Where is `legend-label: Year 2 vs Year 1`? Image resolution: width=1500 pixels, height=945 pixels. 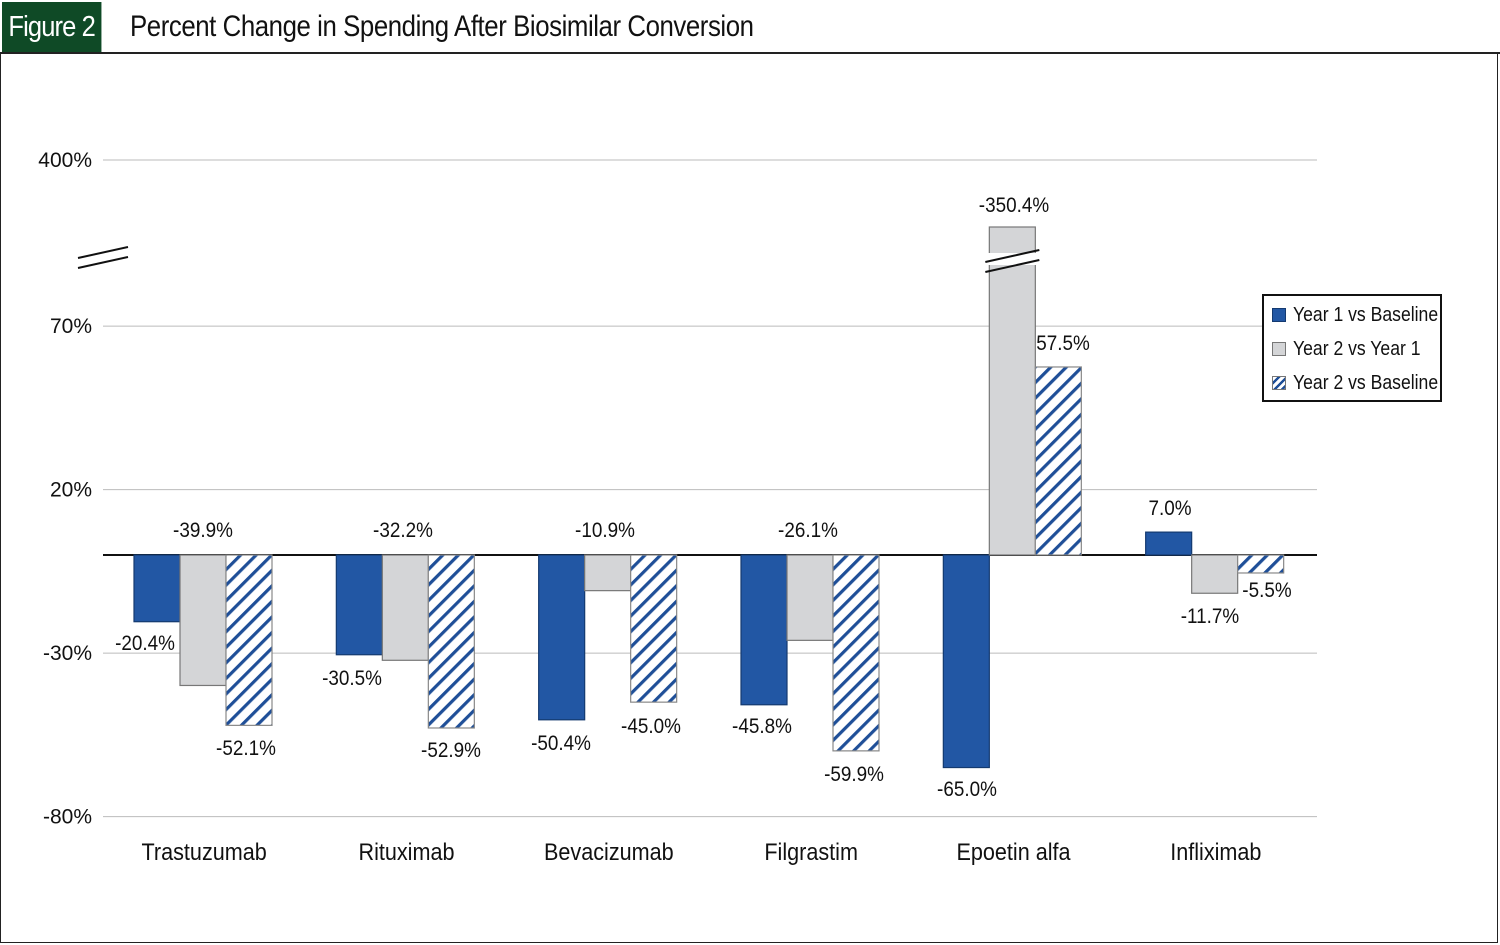 legend-label: Year 2 vs Year 1 is located at coordinates (1357, 348).